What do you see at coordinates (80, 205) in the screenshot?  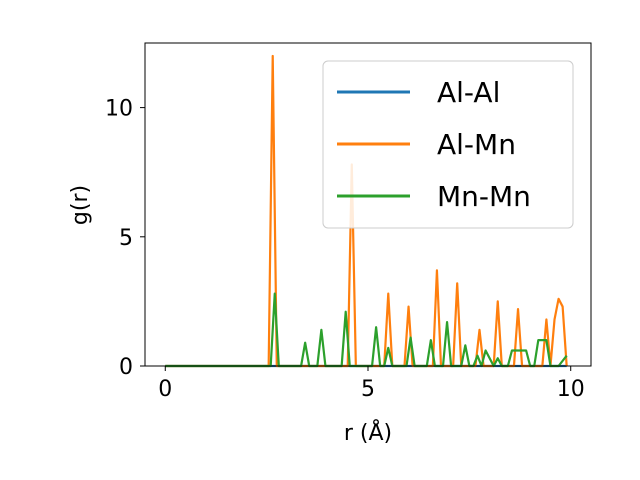 I see `y-axis-label: g(r)` at bounding box center [80, 205].